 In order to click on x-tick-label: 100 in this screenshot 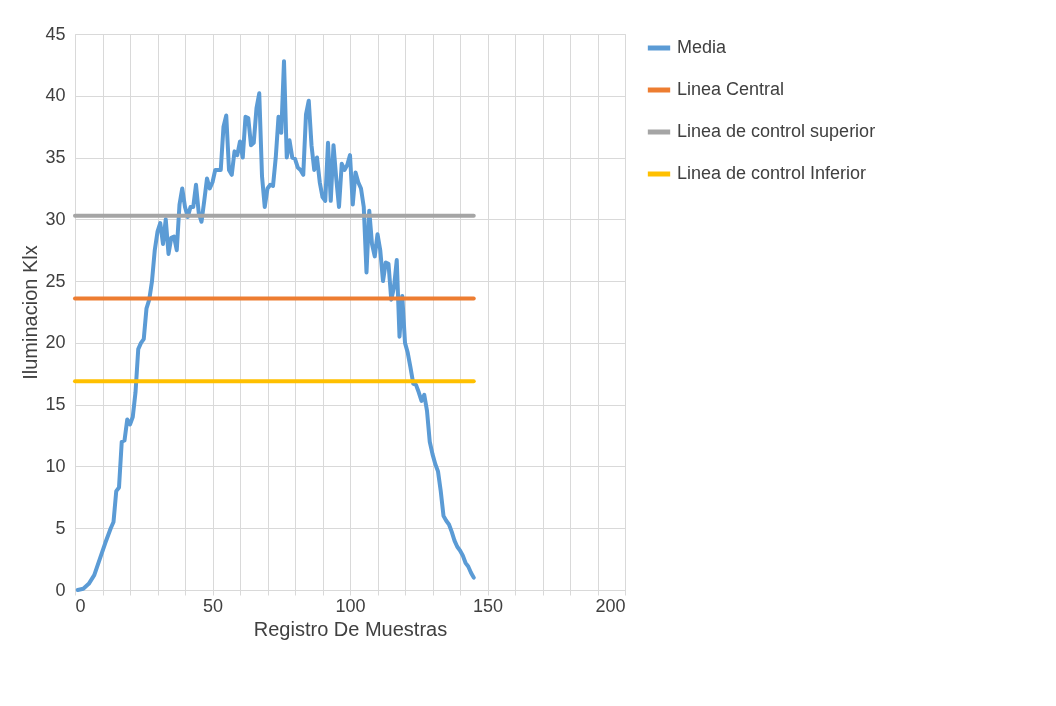, I will do `click(350, 605)`.